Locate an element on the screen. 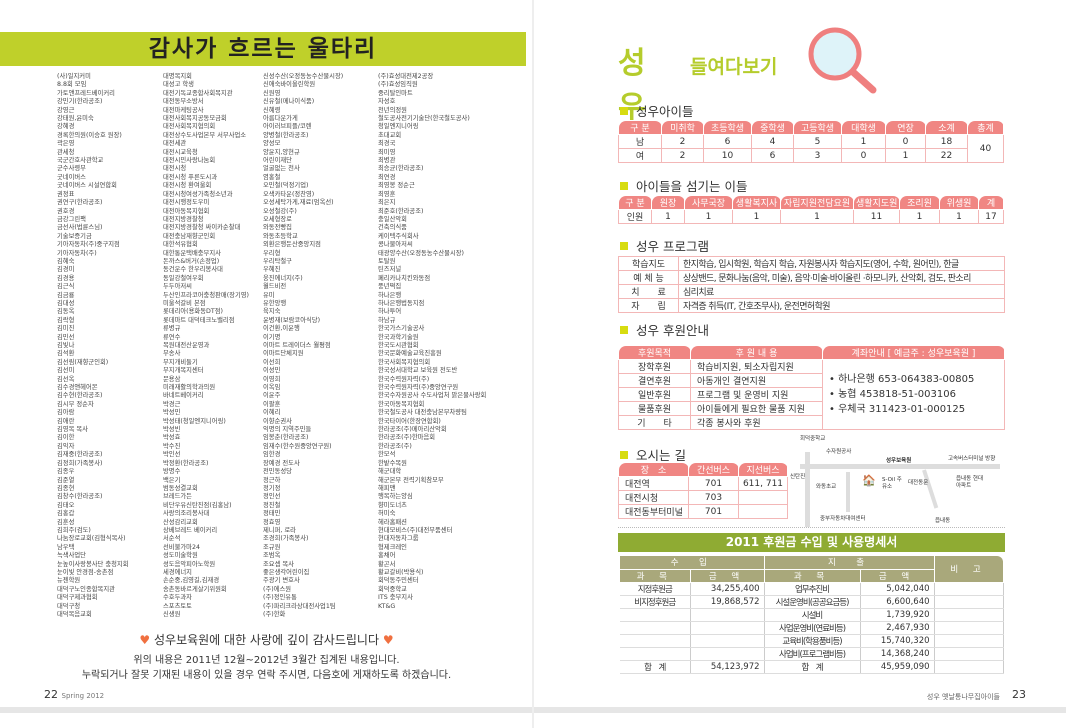  support-content: 아동개인 결연지원 is located at coordinates (756, 380).